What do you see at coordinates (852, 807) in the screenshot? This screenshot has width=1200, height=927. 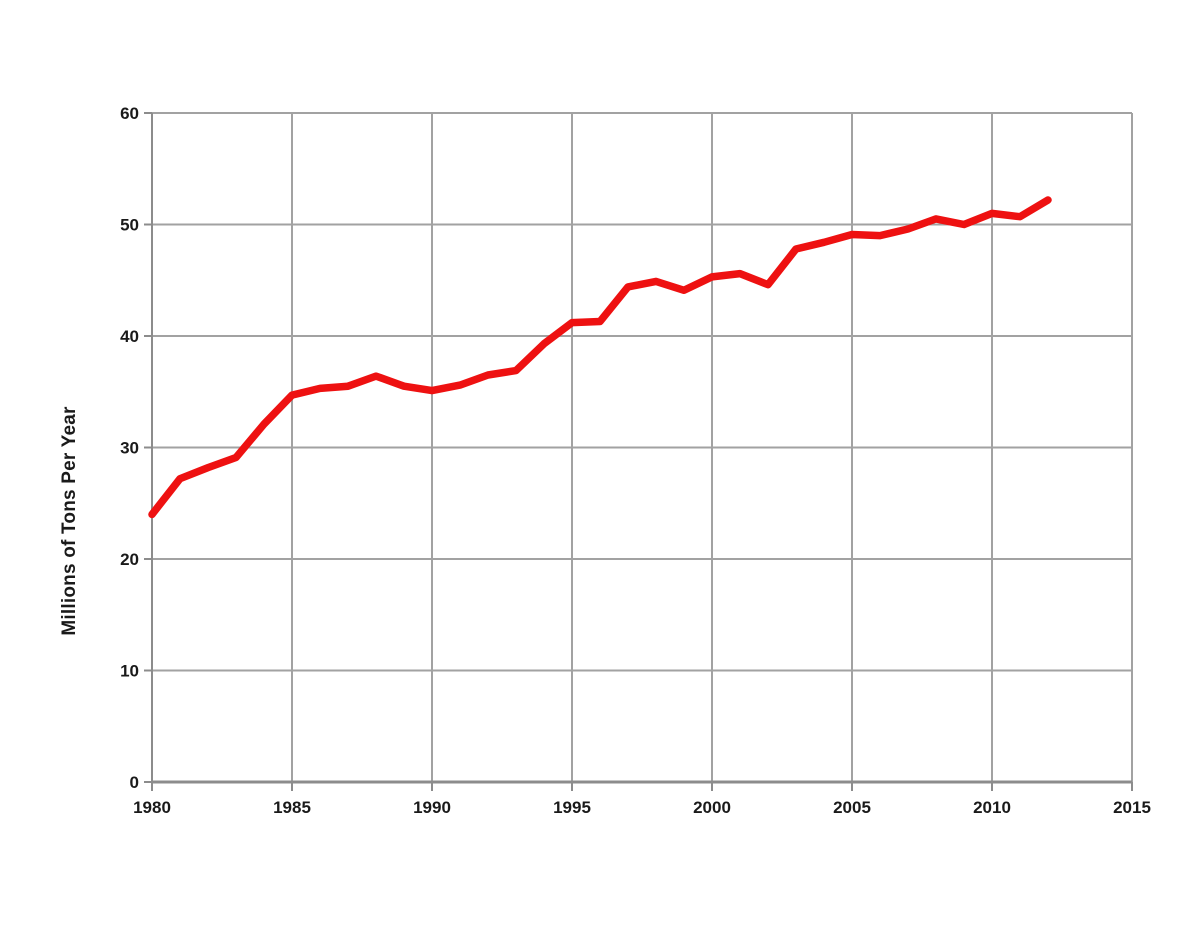 I see `x-tick-label: 2005` at bounding box center [852, 807].